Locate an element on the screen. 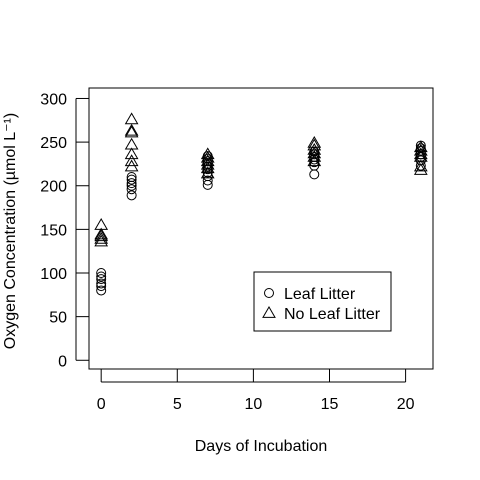 Image resolution: width=480 pixels, height=480 pixels. x-axis: 0 5 10 15 20 is located at coordinates (256, 391).